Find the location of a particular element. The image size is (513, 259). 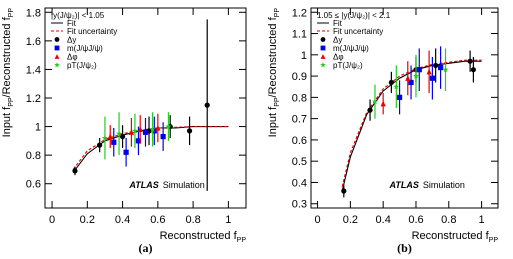

legend-title: 1.05 ≤ |y(J/ψ₂)| < 2.1 is located at coordinates (354, 15).